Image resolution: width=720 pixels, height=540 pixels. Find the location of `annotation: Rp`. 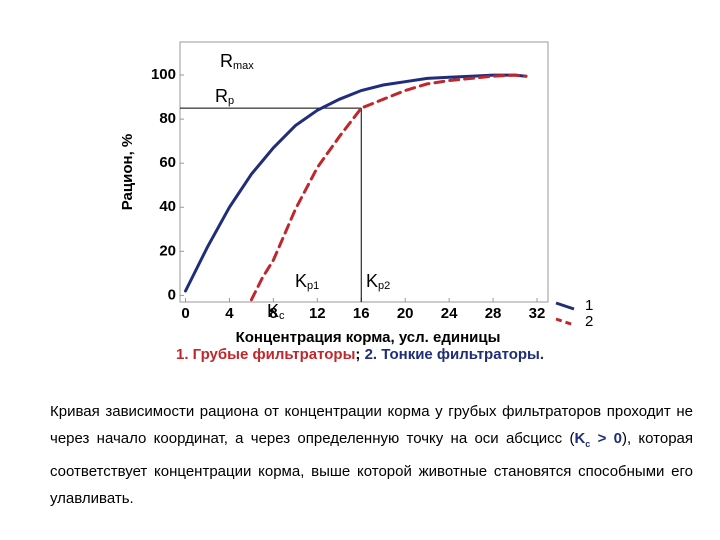

annotation: Rp is located at coordinates (224, 96).